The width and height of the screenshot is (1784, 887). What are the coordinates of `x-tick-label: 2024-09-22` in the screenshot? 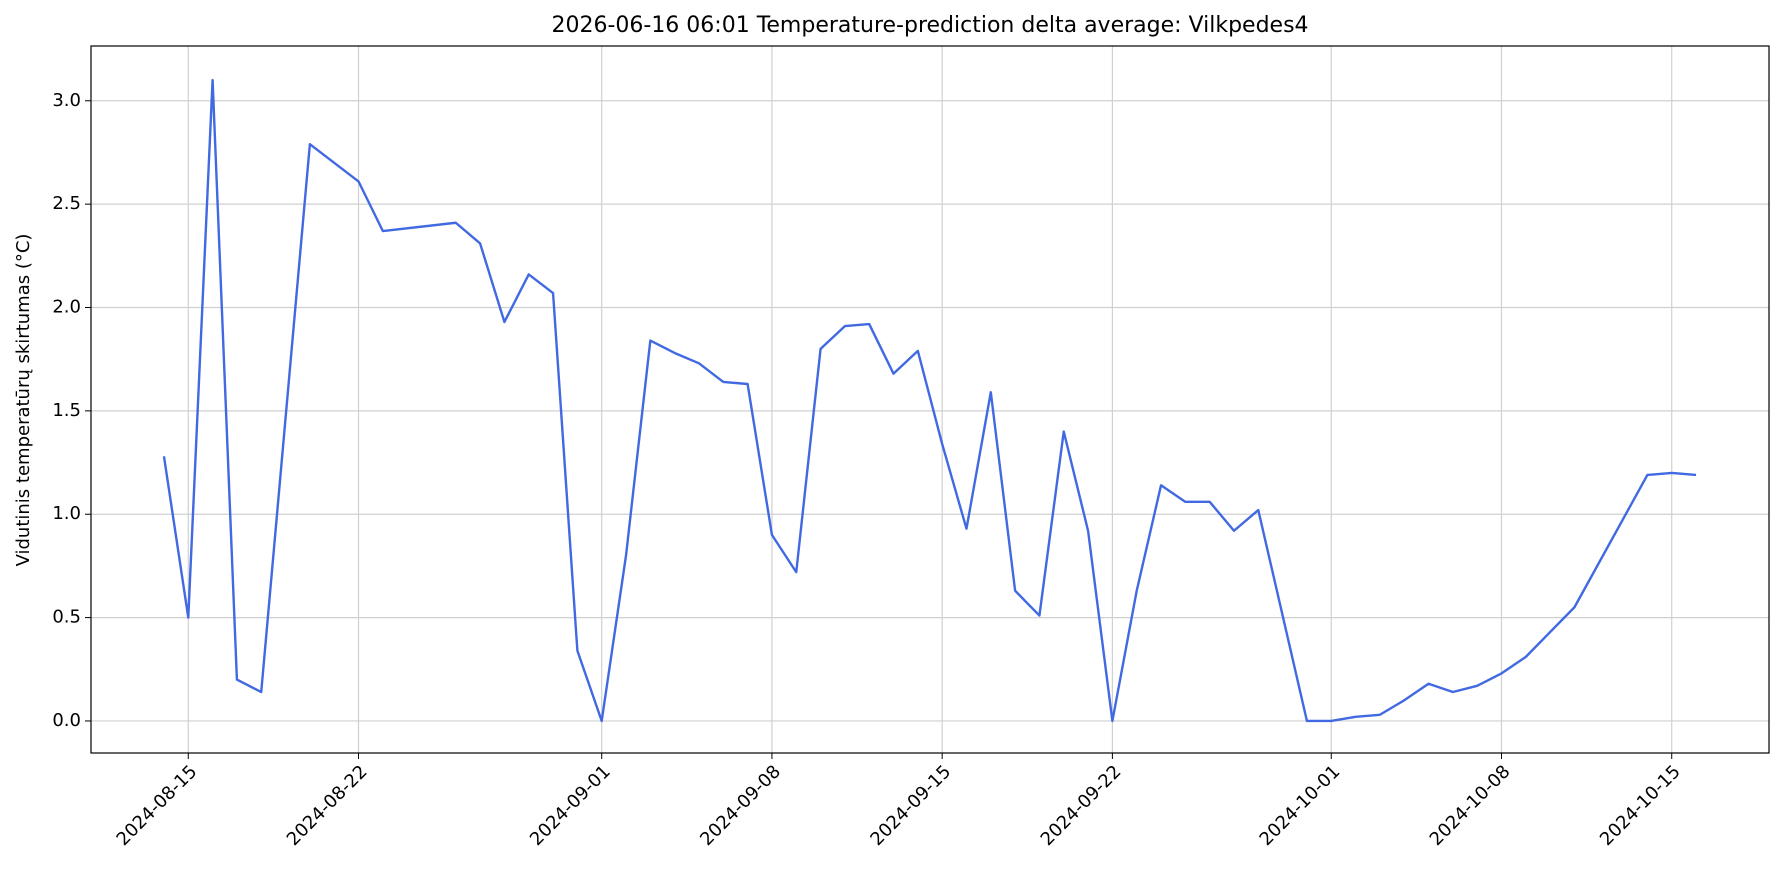 It's located at (1081, 805).